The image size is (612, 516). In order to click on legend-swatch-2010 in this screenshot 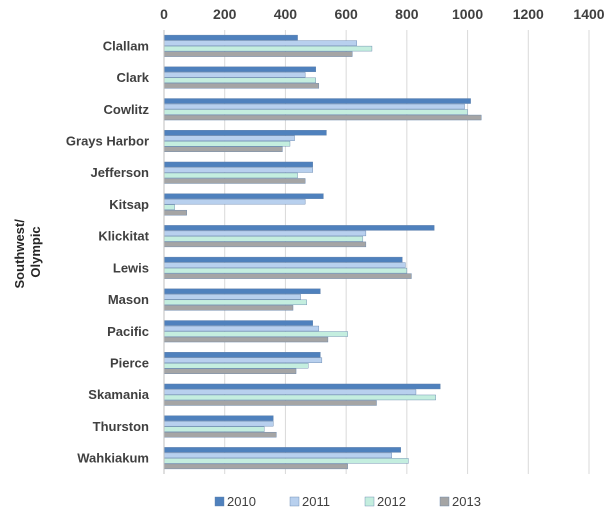, I will do `click(219, 501)`.